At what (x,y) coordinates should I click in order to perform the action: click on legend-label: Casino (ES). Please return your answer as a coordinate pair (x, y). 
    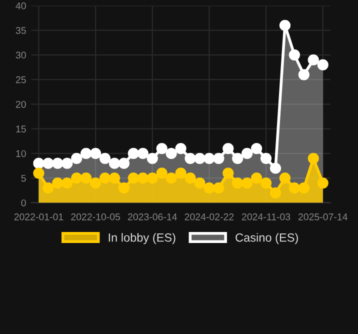
    Looking at the image, I should click on (267, 238).